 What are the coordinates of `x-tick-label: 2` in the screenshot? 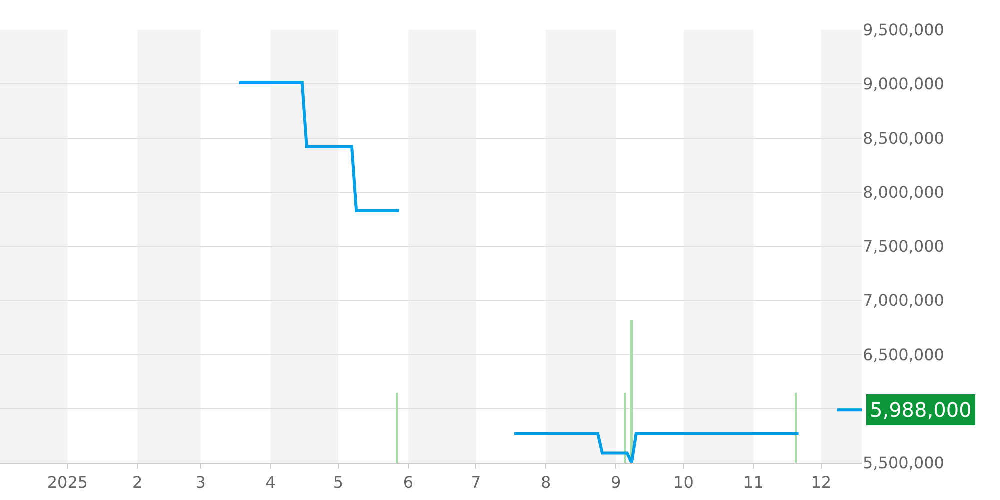 It's located at (137, 482).